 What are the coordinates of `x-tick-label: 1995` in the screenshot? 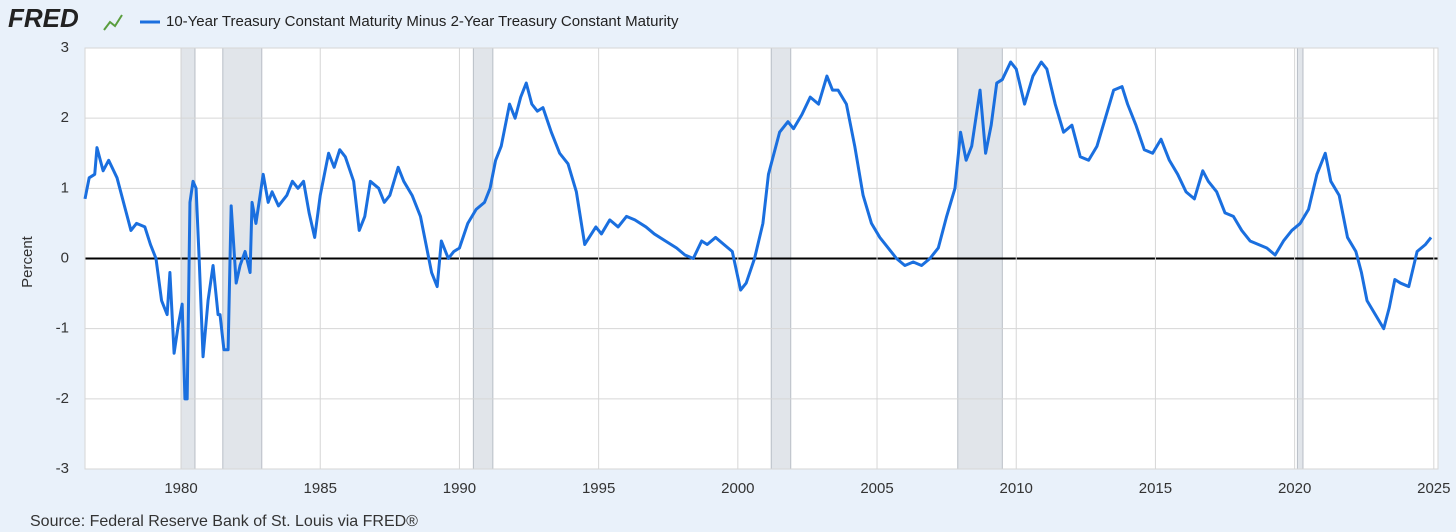 It's located at (598, 488).